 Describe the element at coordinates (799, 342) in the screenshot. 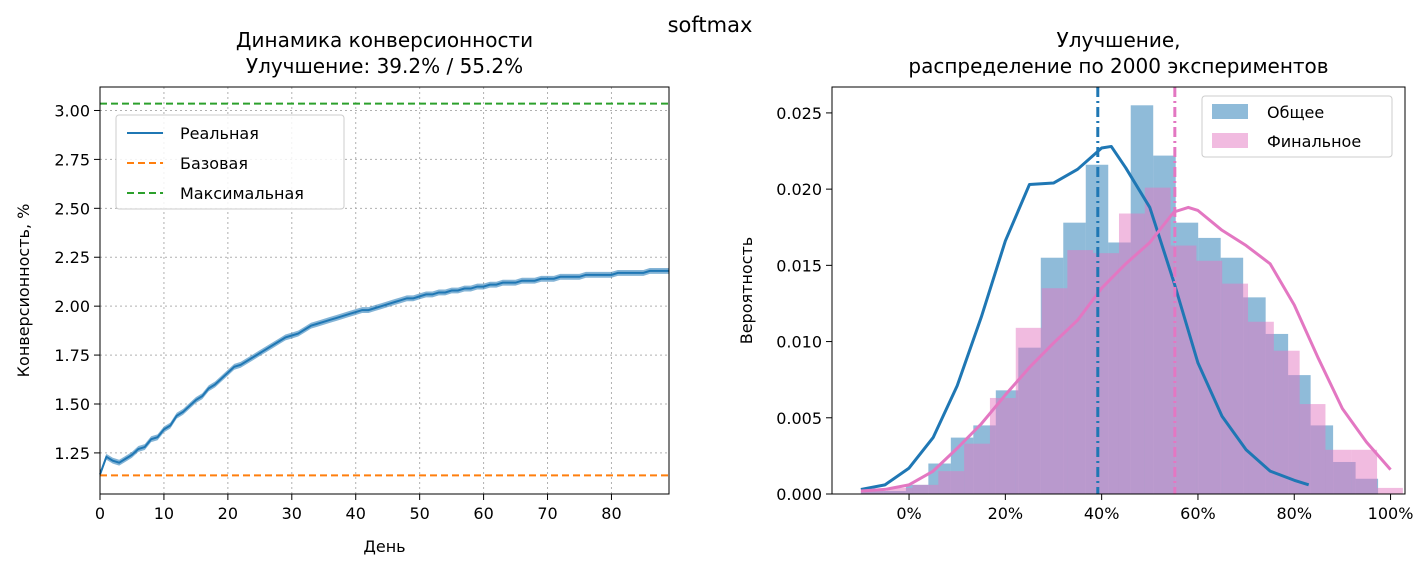

I see `y-tick-label: 0.010` at that location.